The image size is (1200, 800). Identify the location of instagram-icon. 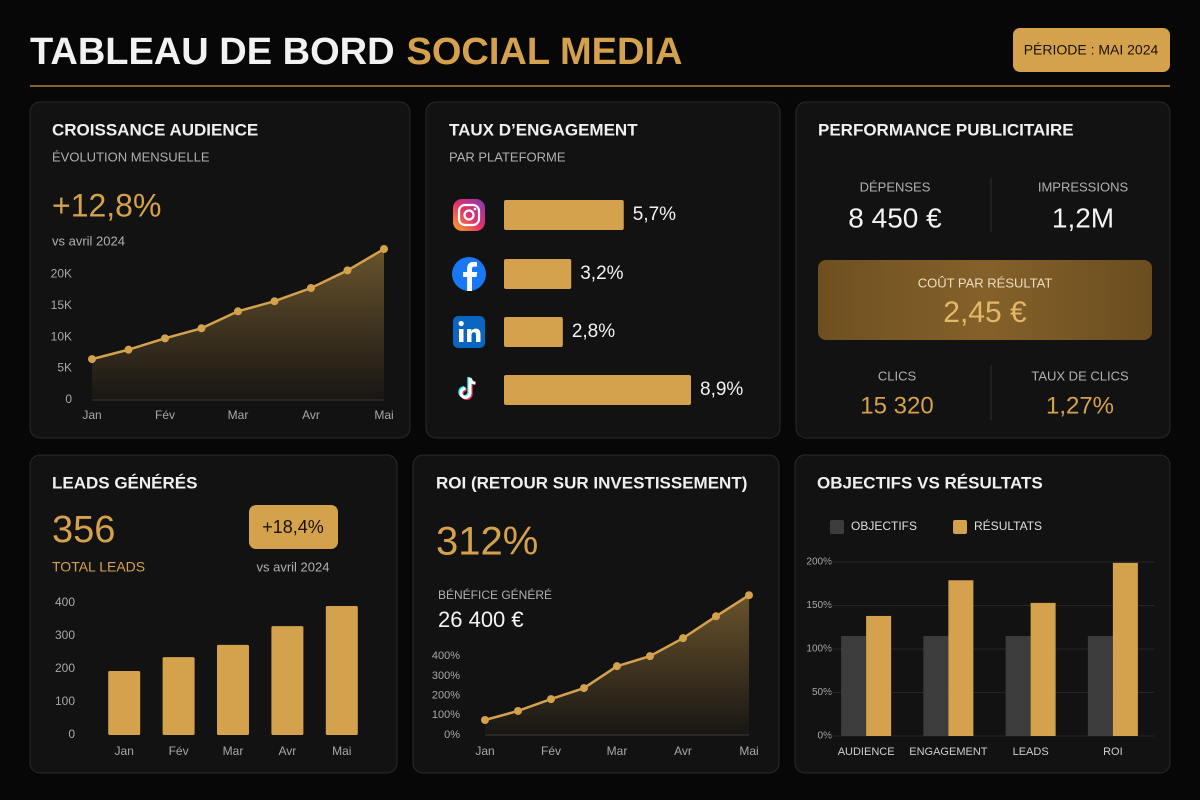
(469, 215).